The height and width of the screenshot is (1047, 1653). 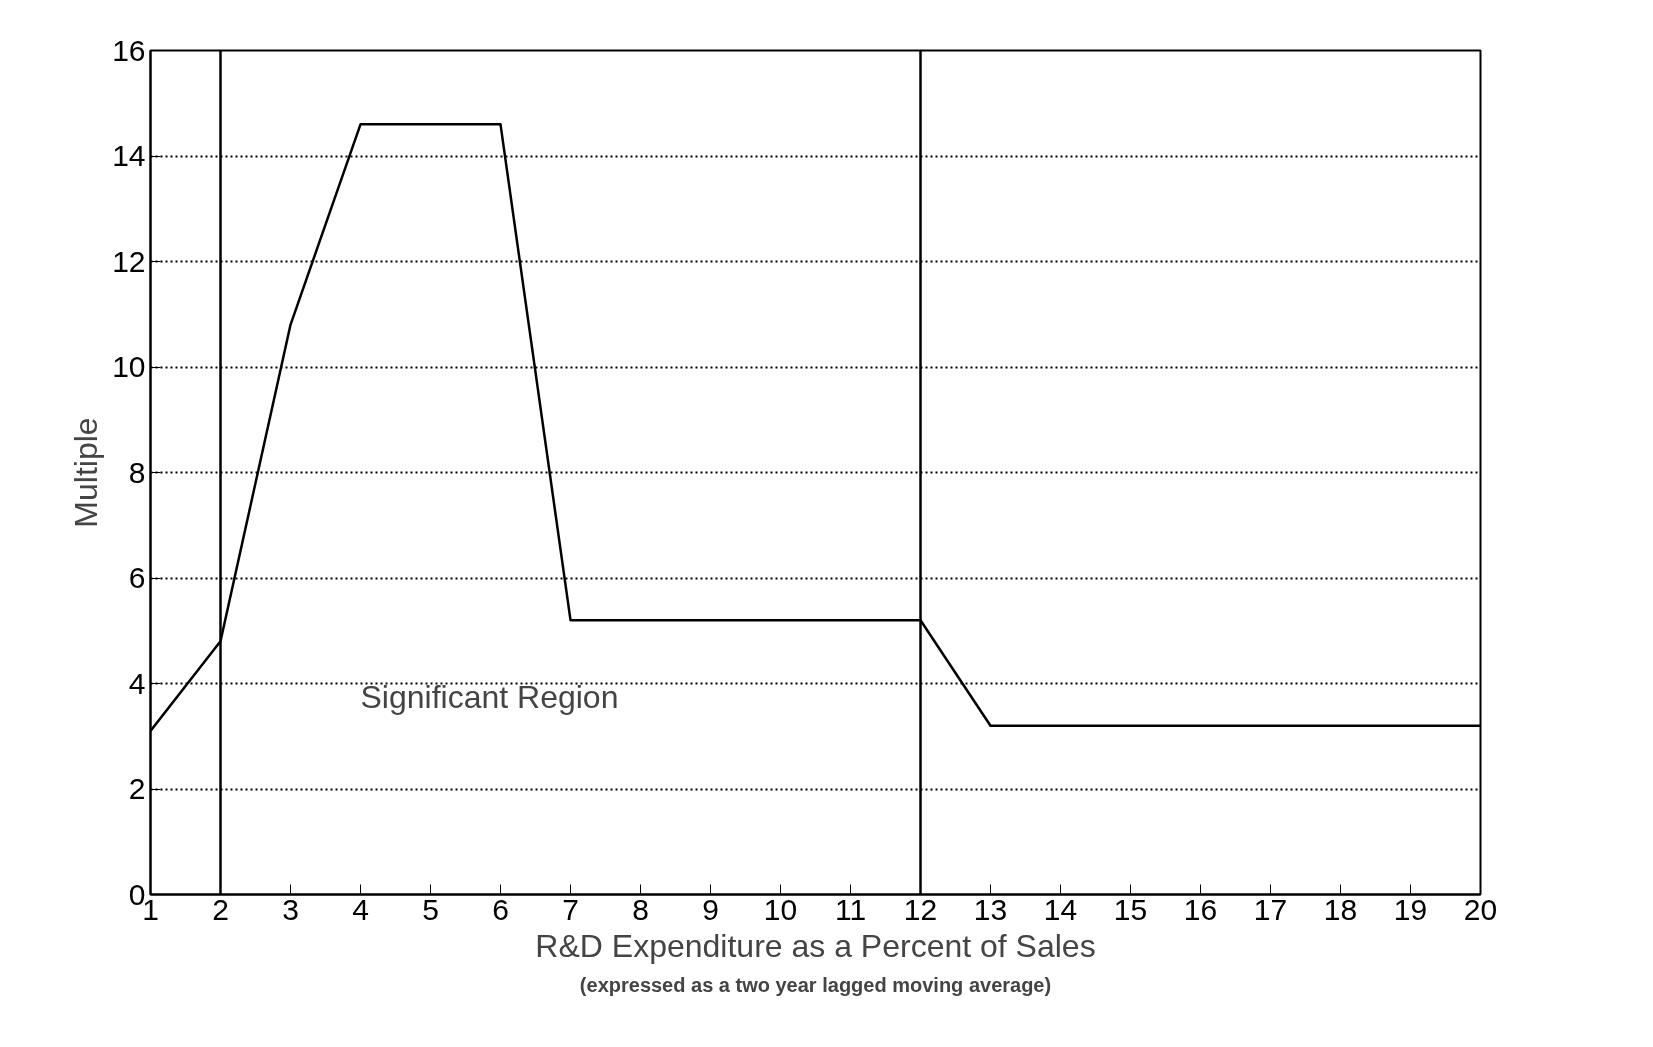 I want to click on x-tick-label: 11, so click(x=850, y=909).